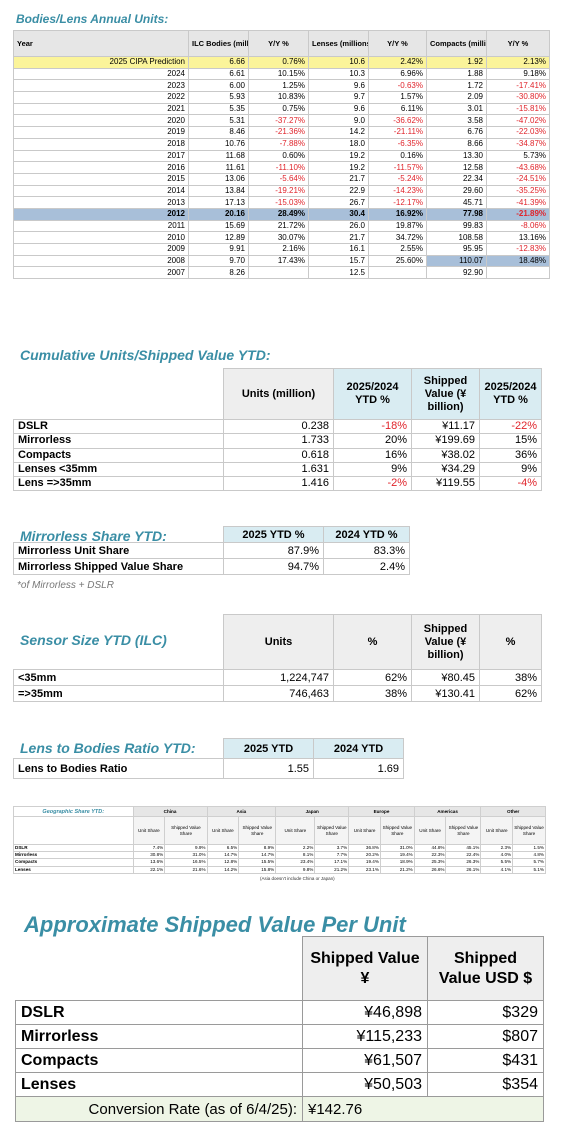  What do you see at coordinates (338, 261) in the screenshot?
I see `annual-value-cell: 15.7` at bounding box center [338, 261].